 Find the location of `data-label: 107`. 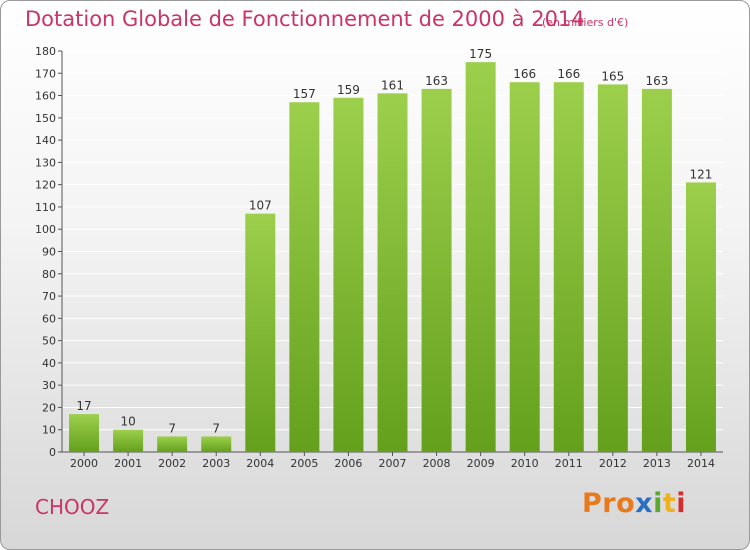

data-label: 107 is located at coordinates (260, 206).